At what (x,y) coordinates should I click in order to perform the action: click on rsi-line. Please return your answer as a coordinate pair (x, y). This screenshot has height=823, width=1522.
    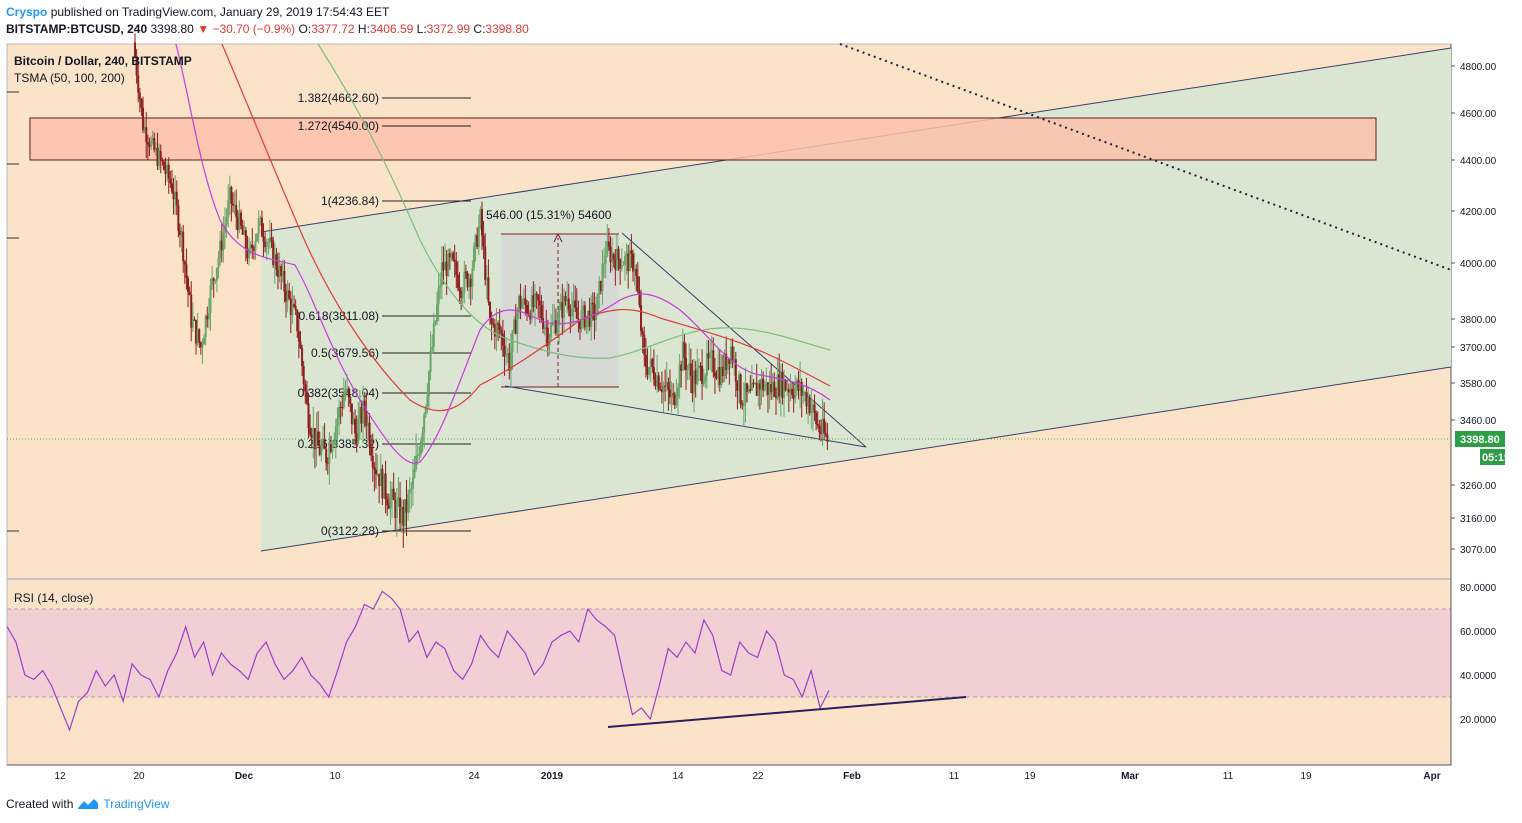
    Looking at the image, I should click on (418, 661).